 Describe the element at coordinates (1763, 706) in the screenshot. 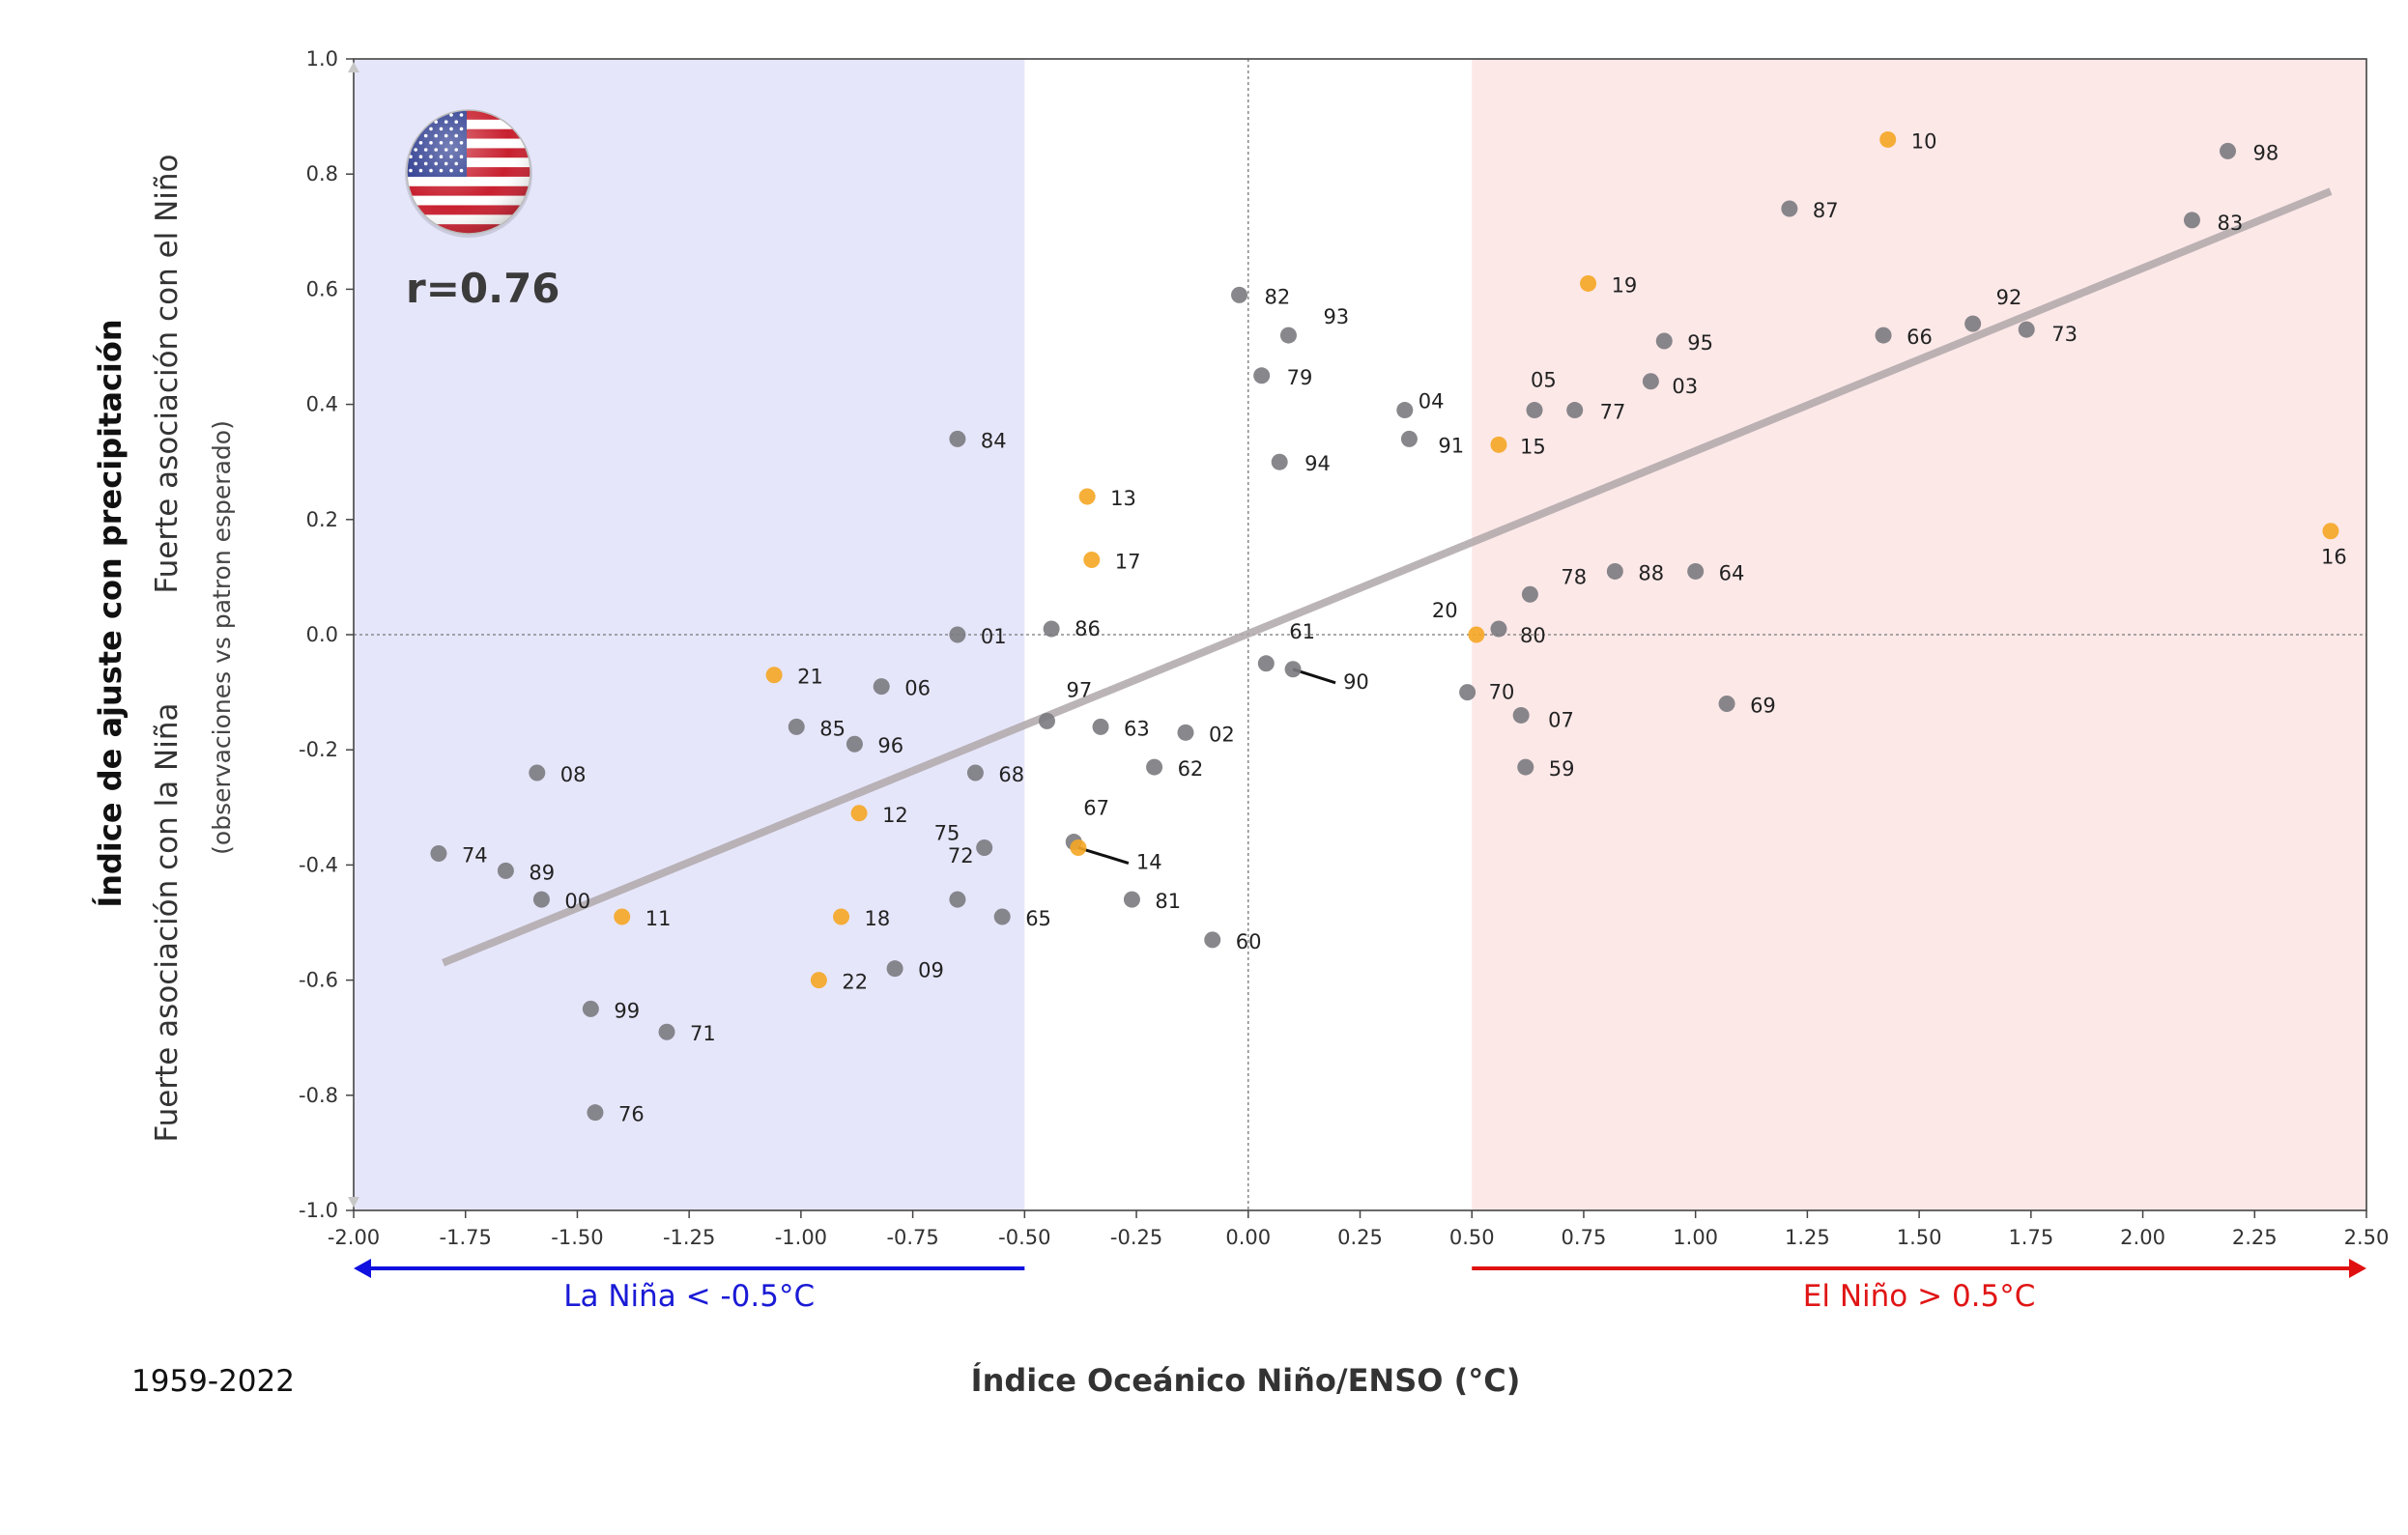

I see `point-label-69: 69` at that location.